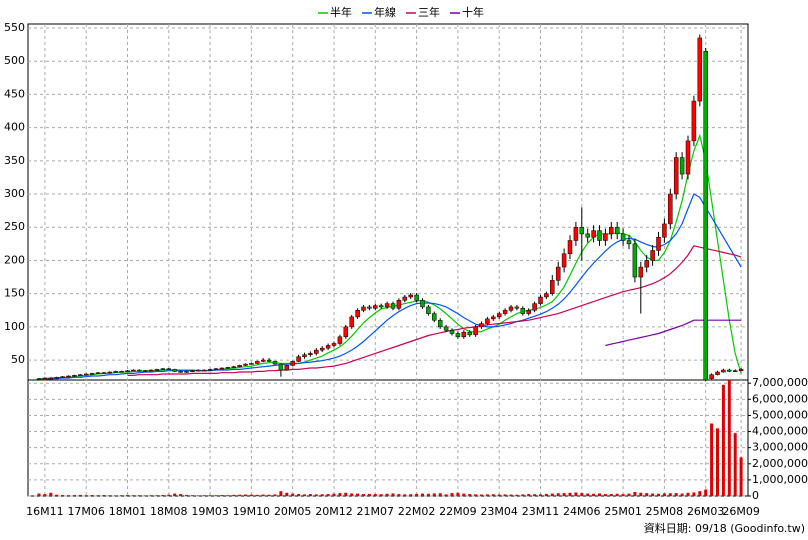  Describe the element at coordinates (293, 511) in the screenshot. I see `x-tick-label: 20M05` at that location.